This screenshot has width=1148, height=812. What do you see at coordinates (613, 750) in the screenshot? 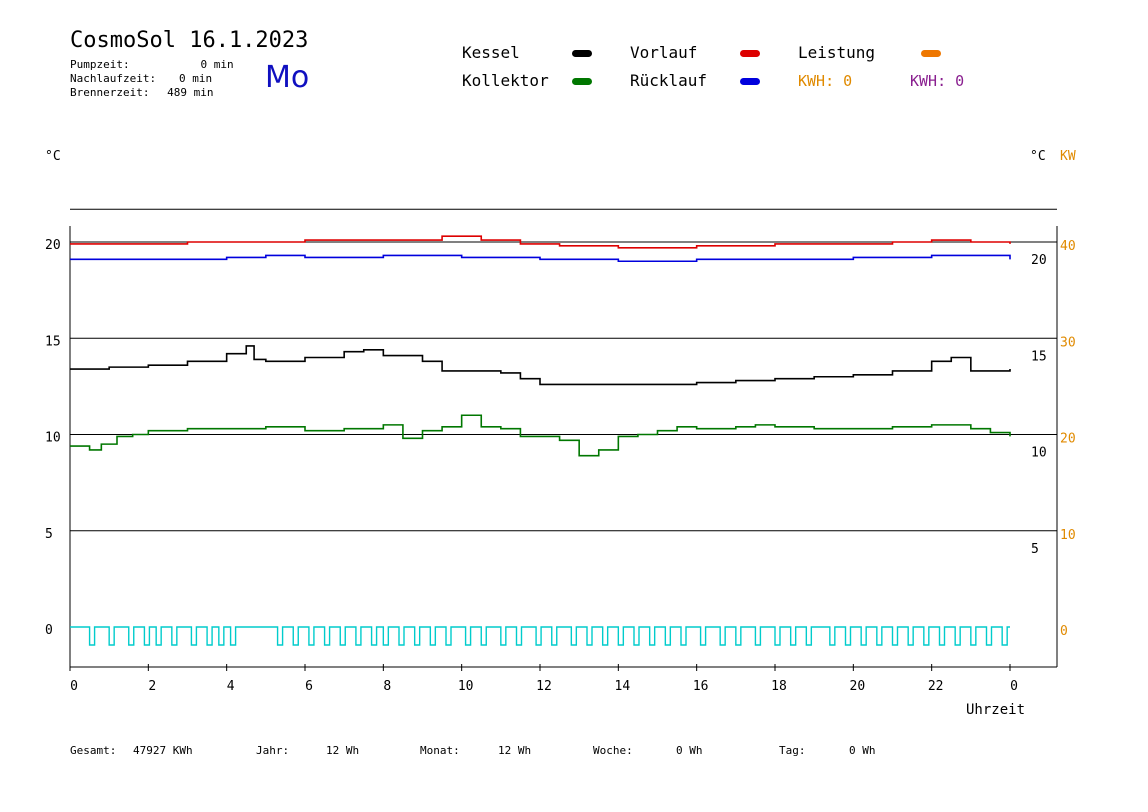
I see `week-label: Woche:` at bounding box center [613, 750].